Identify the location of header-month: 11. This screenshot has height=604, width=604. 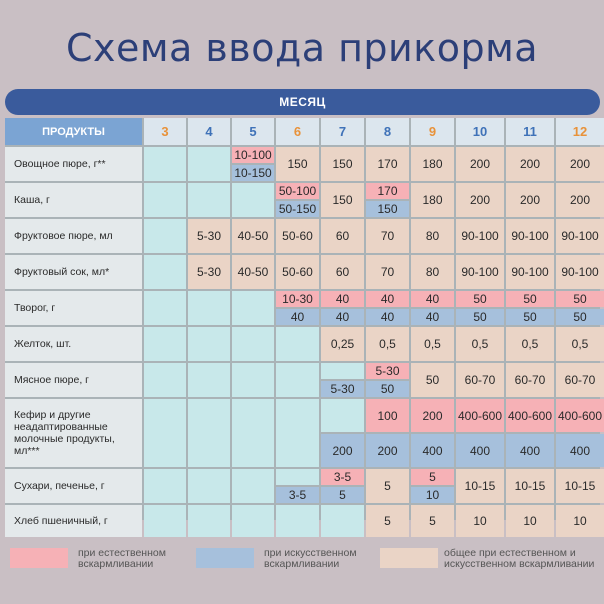
(530, 131).